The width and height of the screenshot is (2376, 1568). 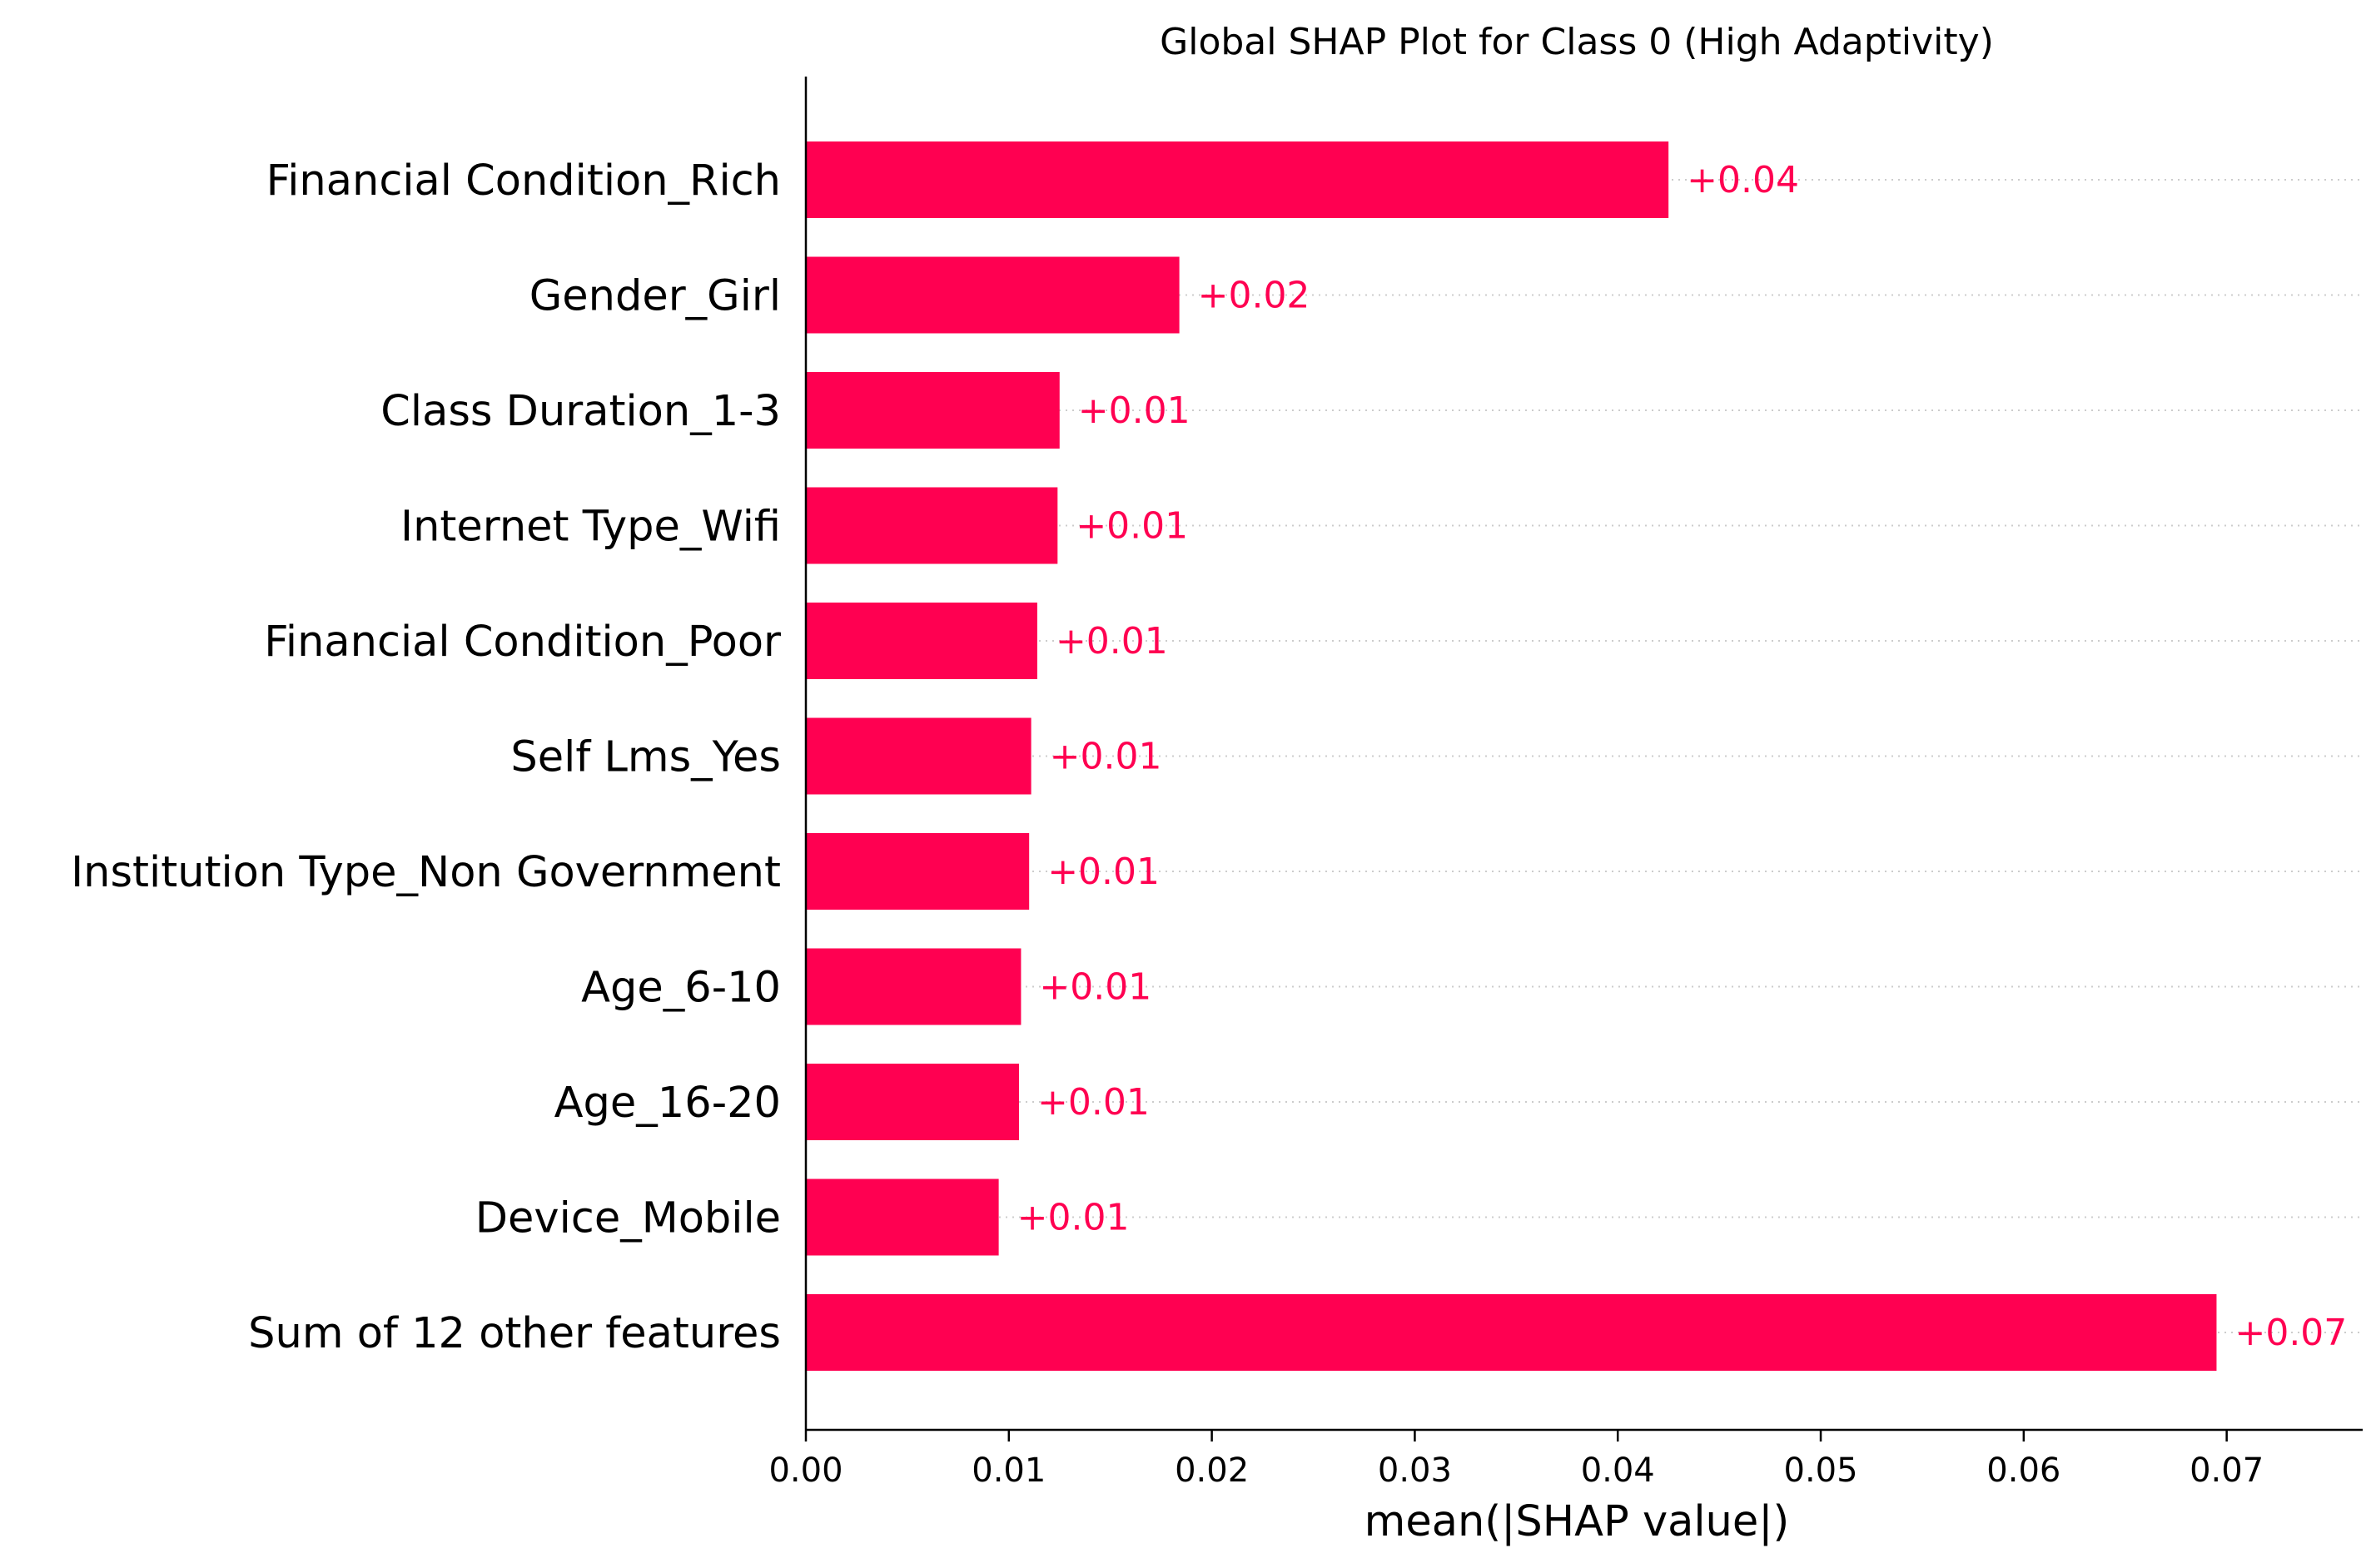 What do you see at coordinates (2290, 1333) in the screenshot?
I see `bar-value-label: +0.07` at bounding box center [2290, 1333].